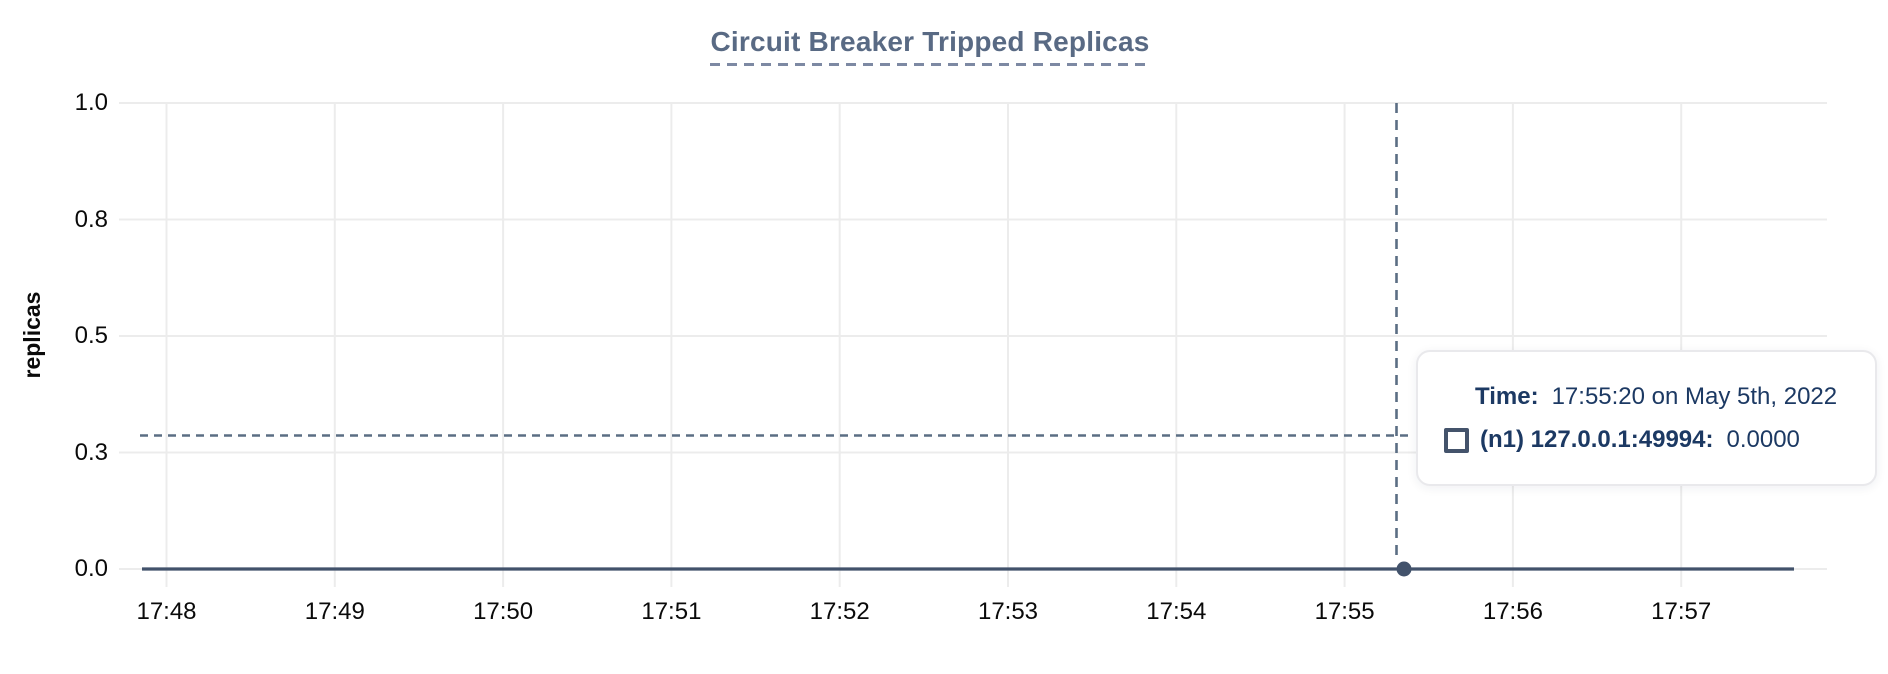 Image resolution: width=1888 pixels, height=674 pixels. What do you see at coordinates (503, 611) in the screenshot?
I see `x-tick-label: 17:50` at bounding box center [503, 611].